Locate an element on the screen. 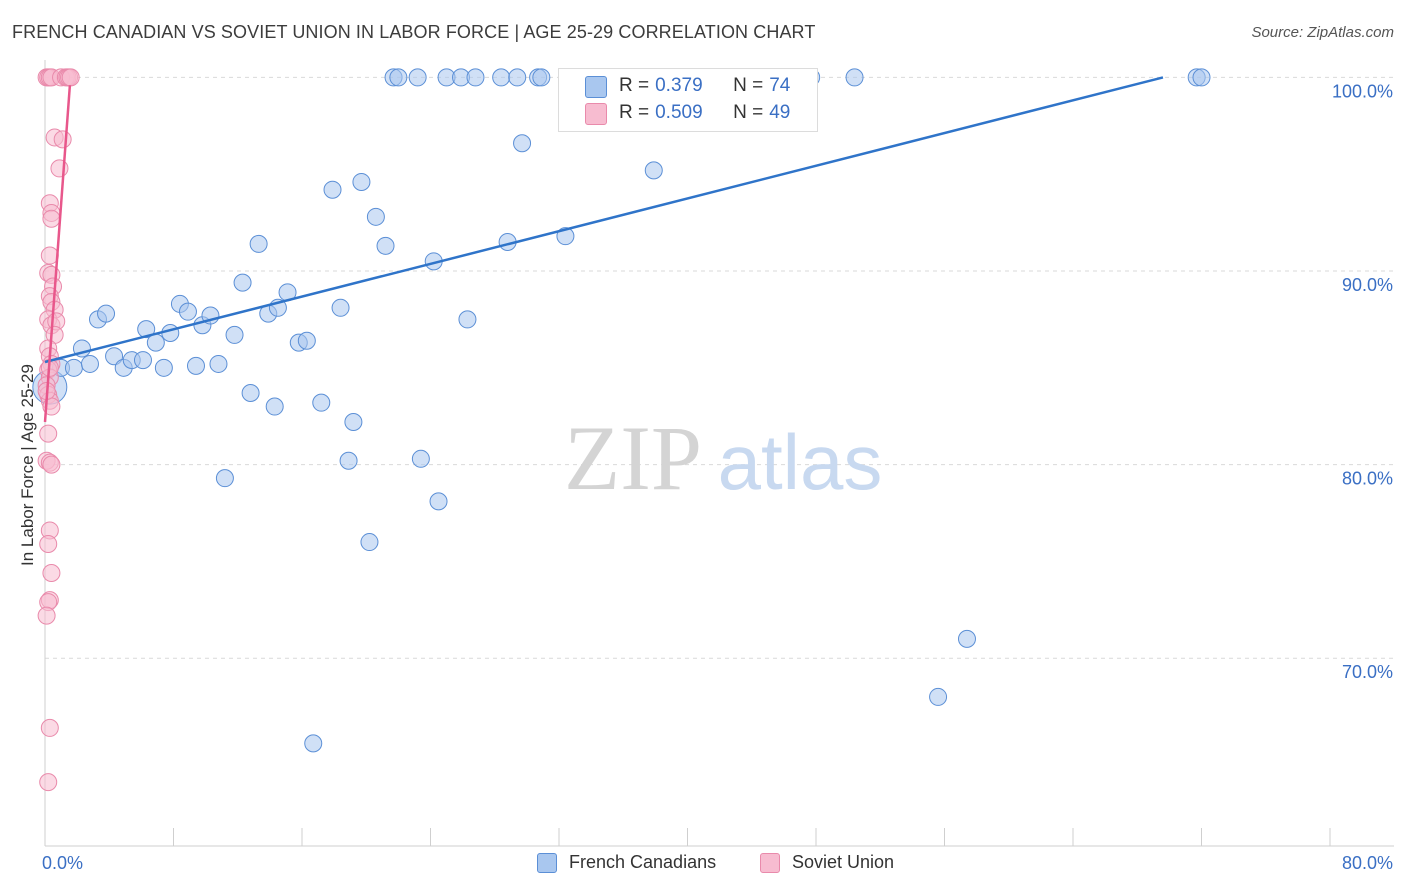 The image size is (1406, 892). y-tick-label: 80.0% is located at coordinates (1367, 479).